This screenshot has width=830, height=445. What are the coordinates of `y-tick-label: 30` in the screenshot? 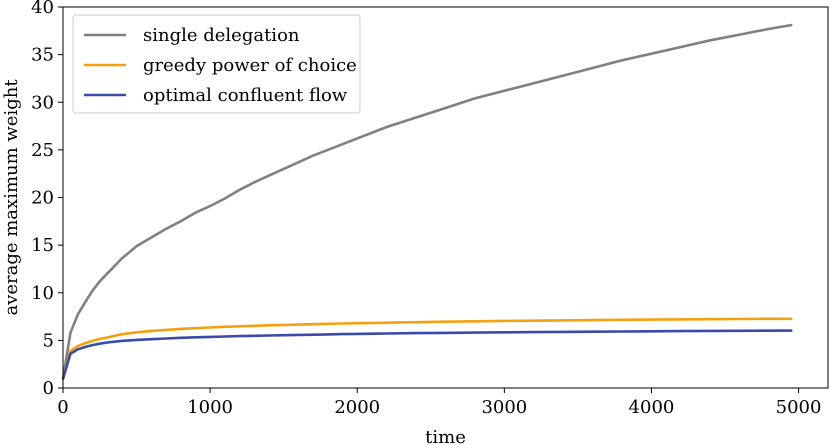 It's located at (42, 102).